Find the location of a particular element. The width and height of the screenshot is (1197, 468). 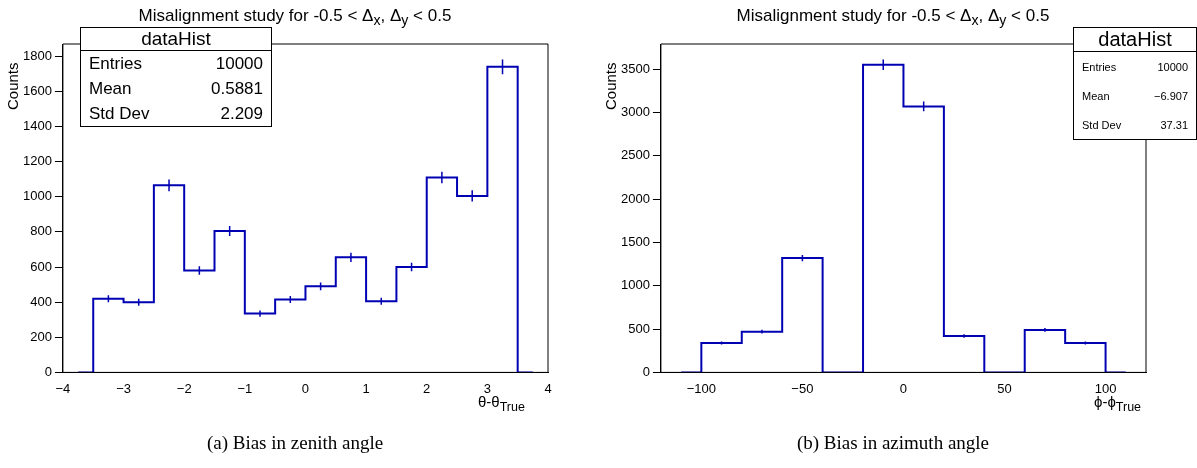

annotation: 10000 is located at coordinates (239, 63).